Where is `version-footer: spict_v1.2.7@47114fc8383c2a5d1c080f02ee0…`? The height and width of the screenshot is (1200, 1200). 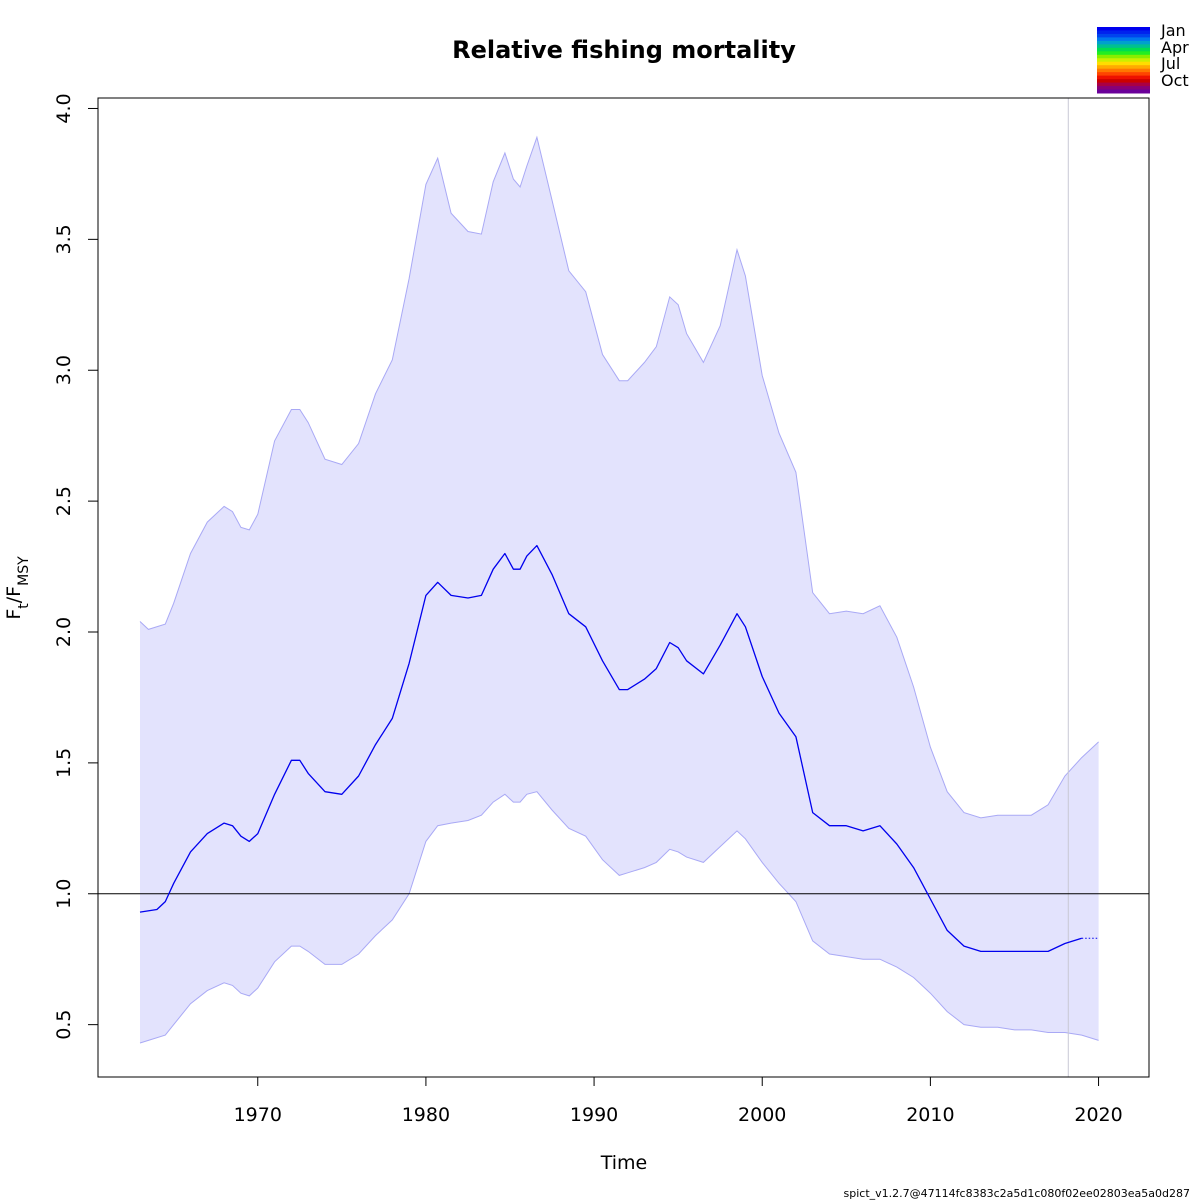 version-footer: spict_v1.2.7@47114fc8383c2a5d1c080f02ee0… is located at coordinates (1017, 1193).